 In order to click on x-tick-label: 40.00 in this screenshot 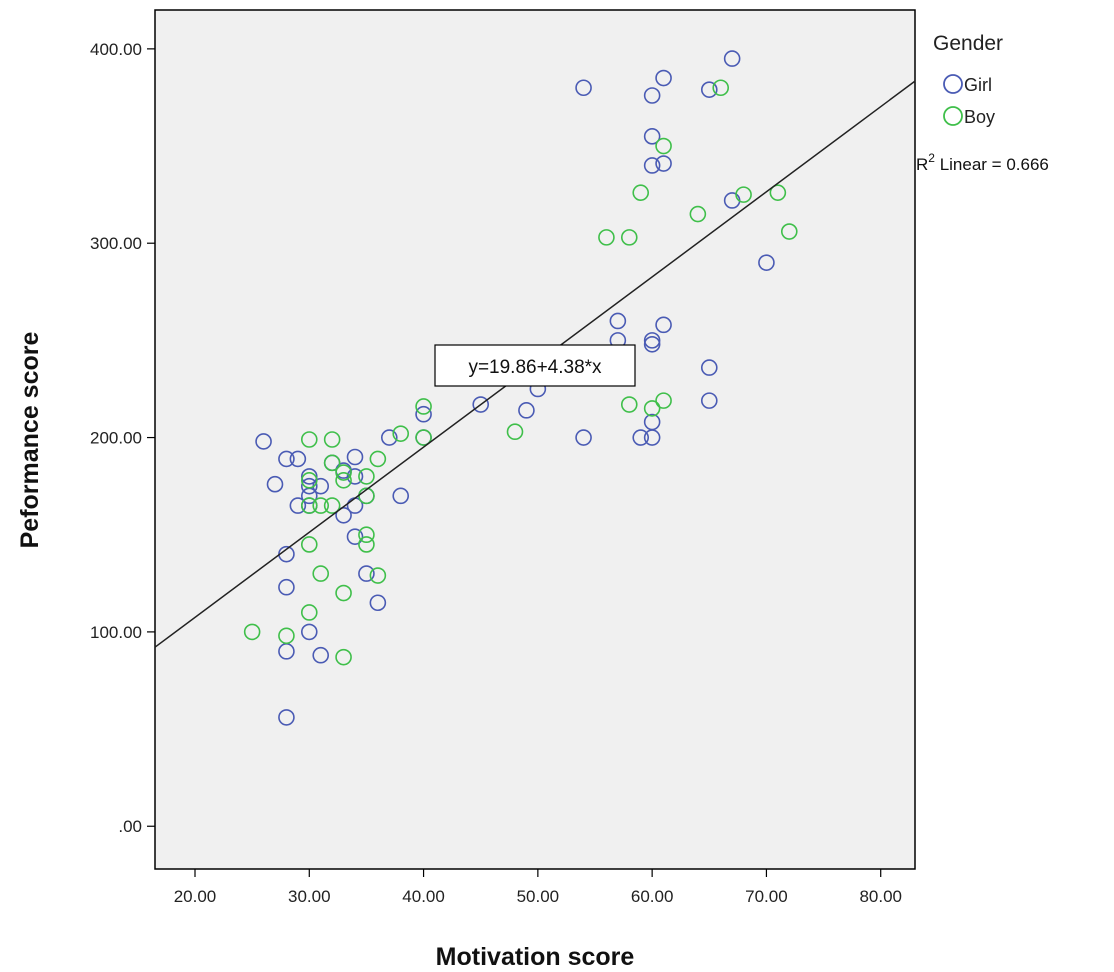, I will do `click(423, 896)`.